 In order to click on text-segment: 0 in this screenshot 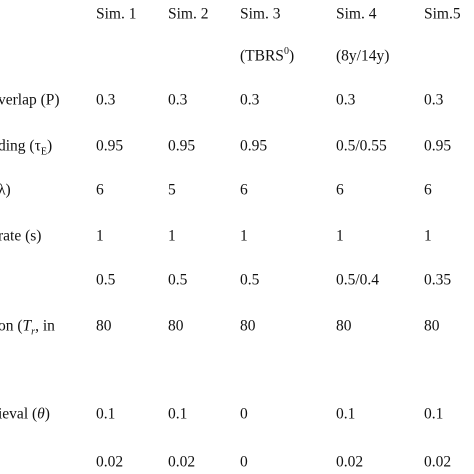, I will do `click(286, 52)`.